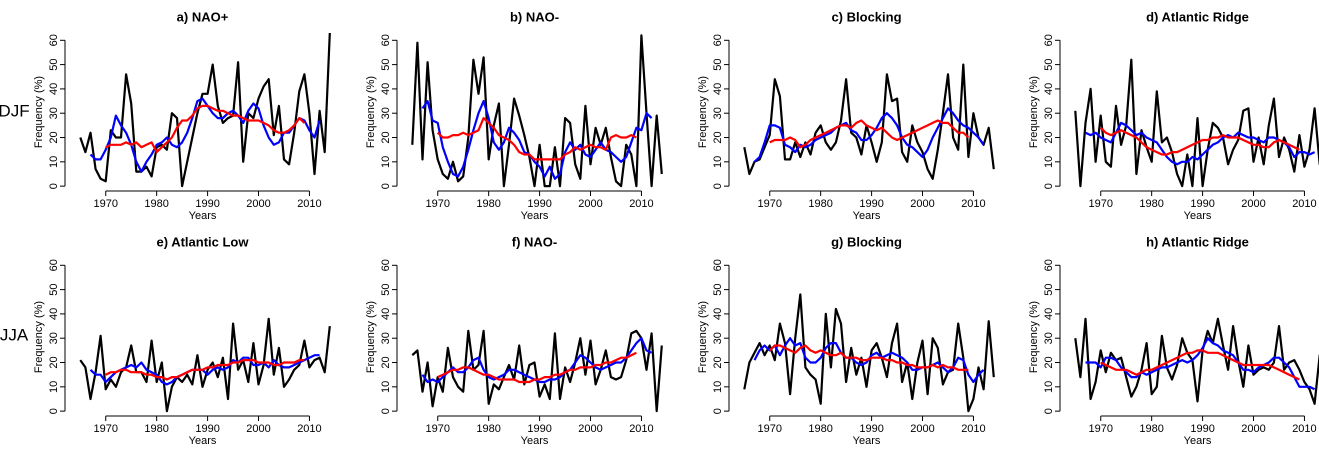  I want to click on row-label: JJA, so click(14, 334).